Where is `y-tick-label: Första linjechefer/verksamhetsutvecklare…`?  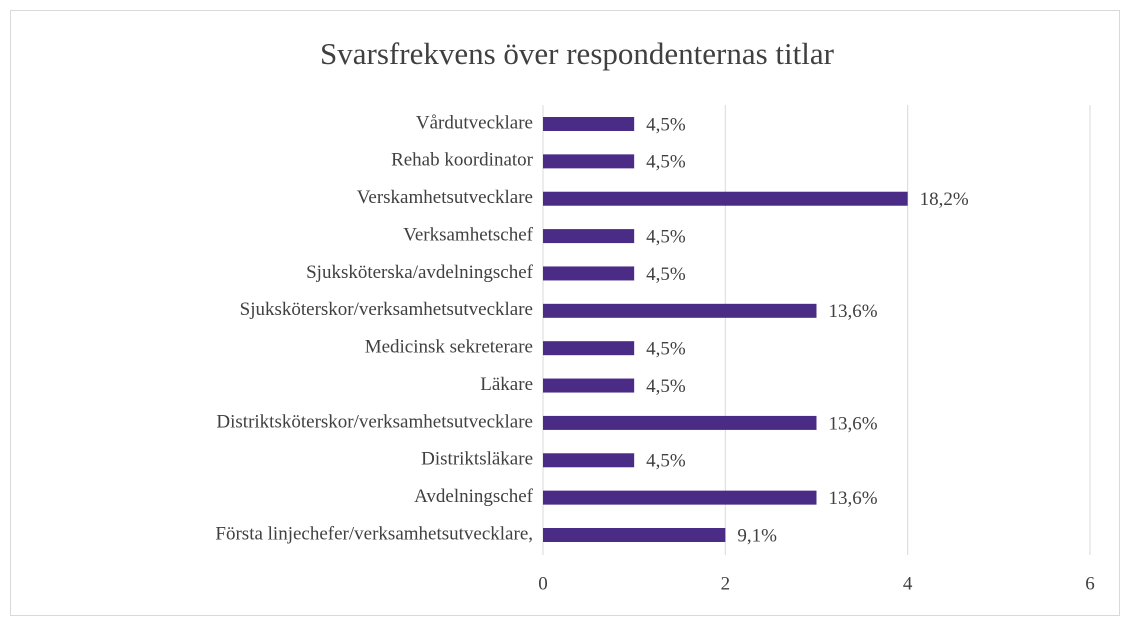 y-tick-label: Första linjechefer/verksamhetsutvecklare… is located at coordinates (374, 533).